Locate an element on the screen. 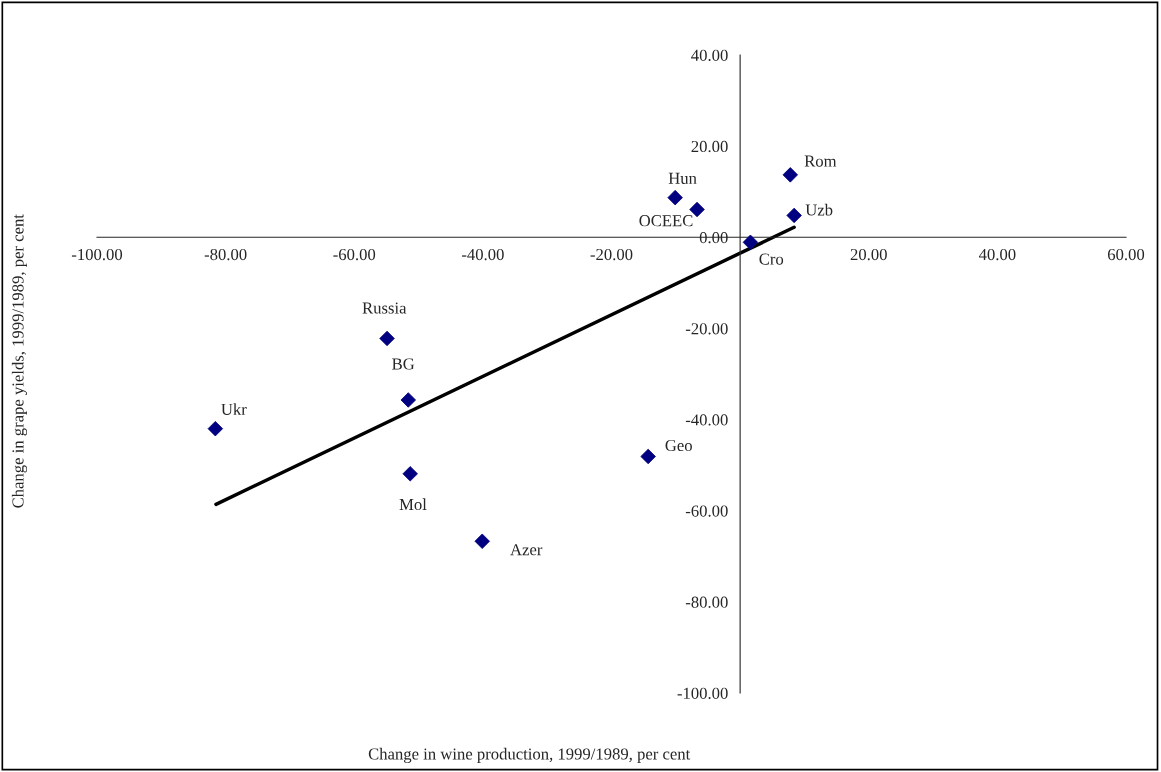 Image resolution: width=1161 pixels, height=772 pixels. y-tick-label: -60.00 is located at coordinates (706, 511).